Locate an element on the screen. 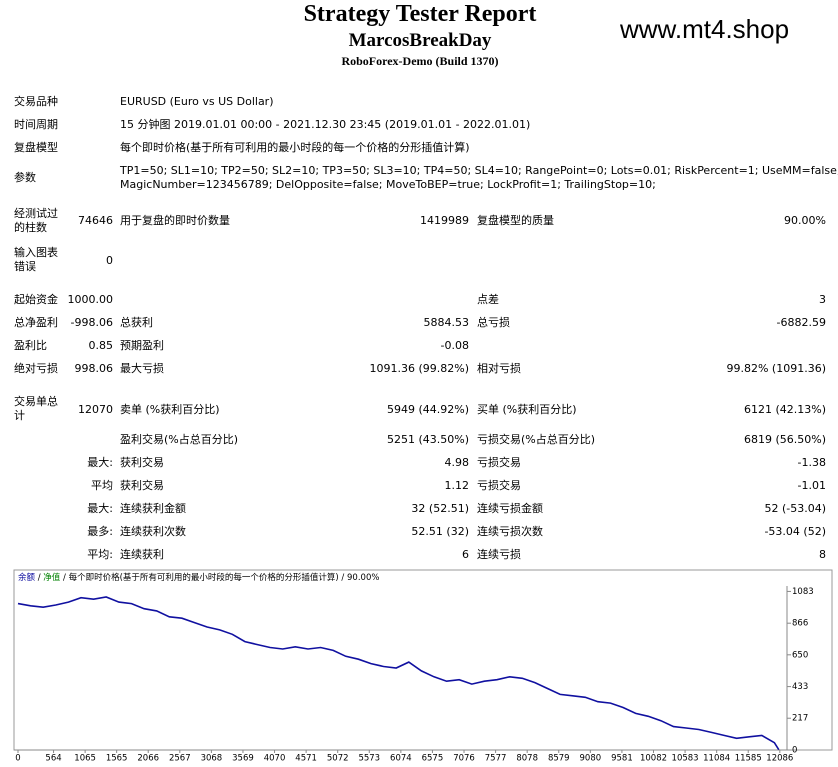 The image size is (838, 767). value: -53.04 (52) is located at coordinates (795, 531).